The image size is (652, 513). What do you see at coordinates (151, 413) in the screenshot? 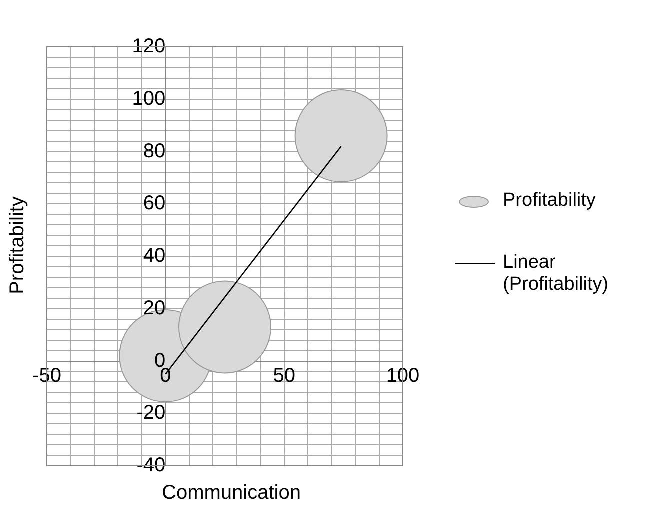
I see `y-tick-label: -20` at bounding box center [151, 413].